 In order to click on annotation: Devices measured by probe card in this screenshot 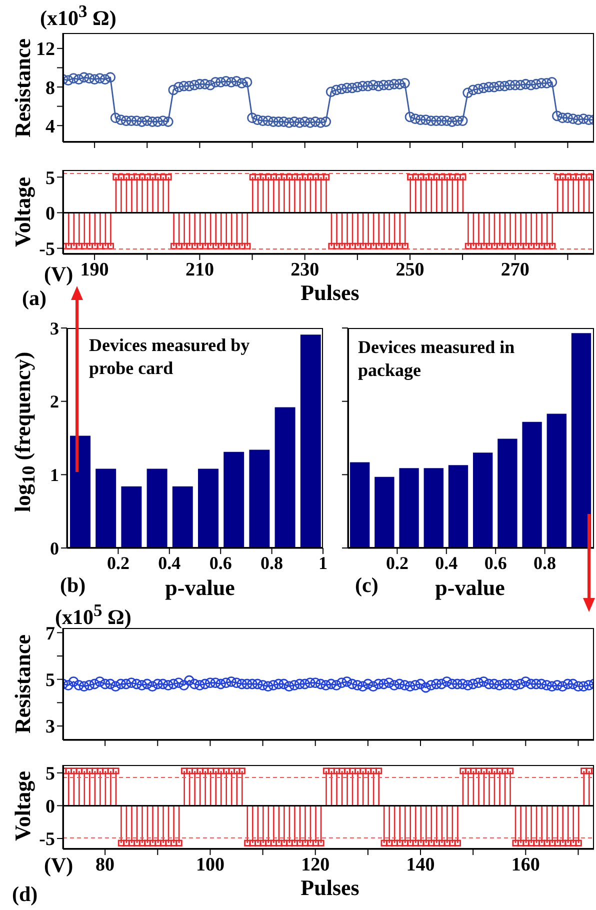, I will do `click(170, 356)`.